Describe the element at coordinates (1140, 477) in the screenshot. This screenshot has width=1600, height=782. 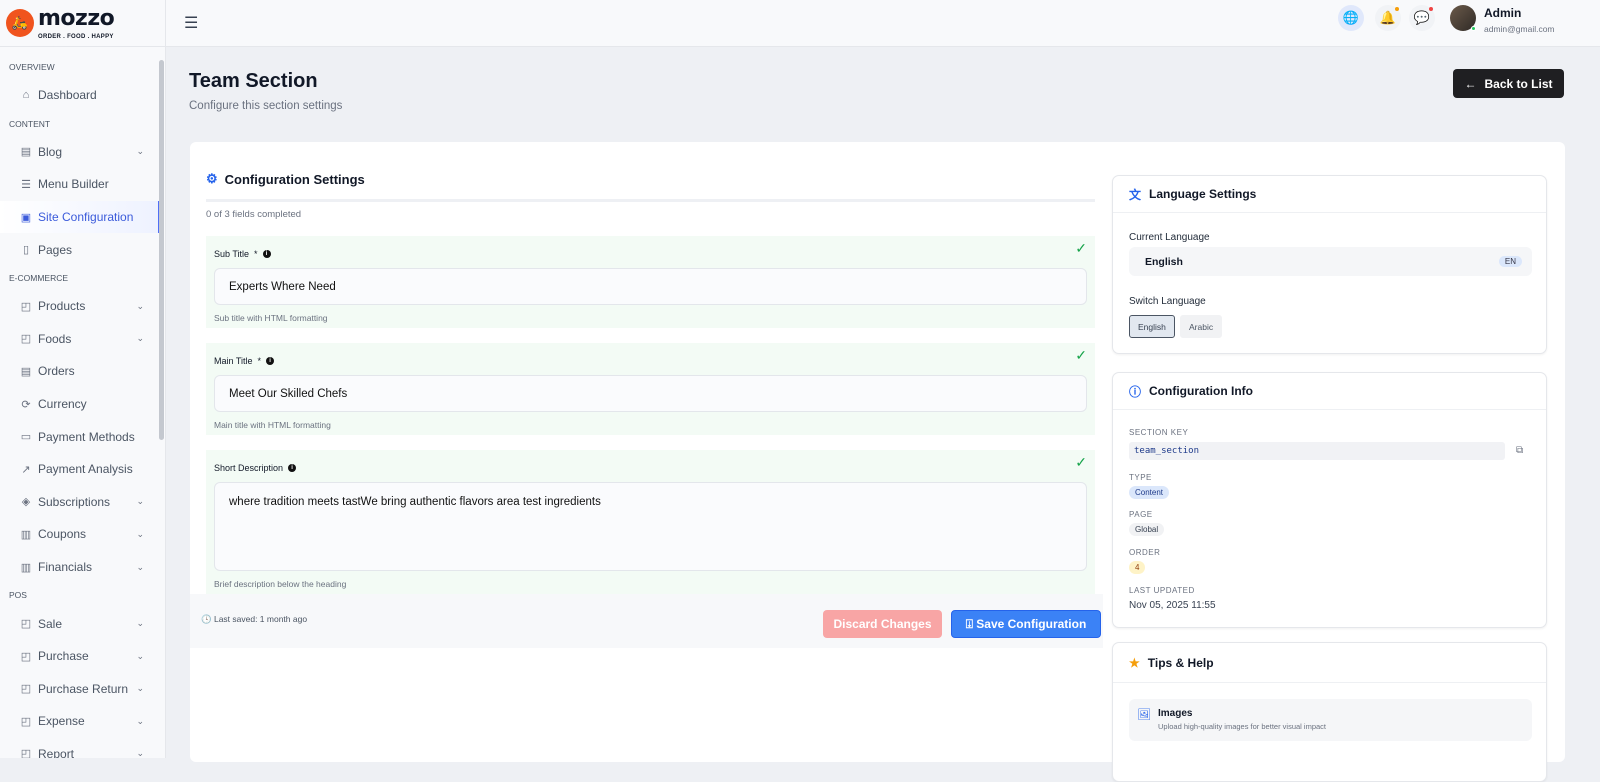
I see `type-label: TYPE` at that location.